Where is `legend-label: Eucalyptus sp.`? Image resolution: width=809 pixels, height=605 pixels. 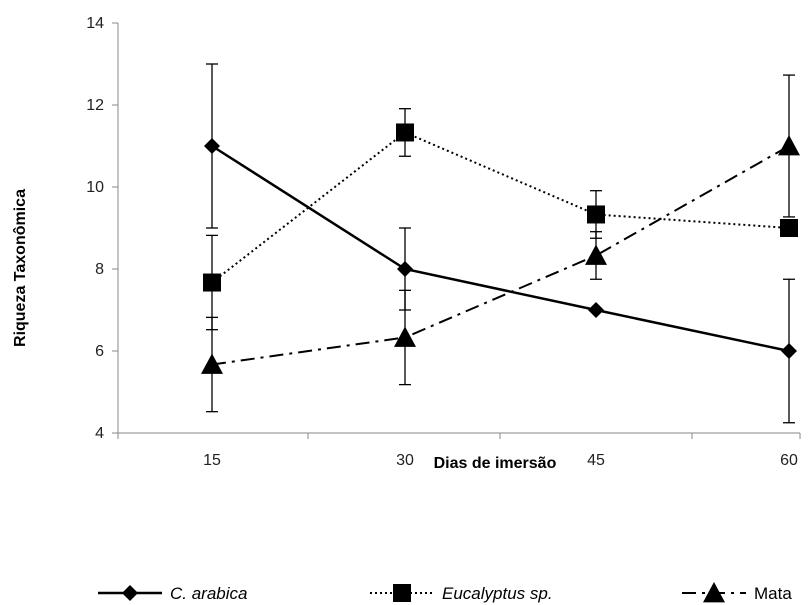 legend-label: Eucalyptus sp. is located at coordinates (497, 593).